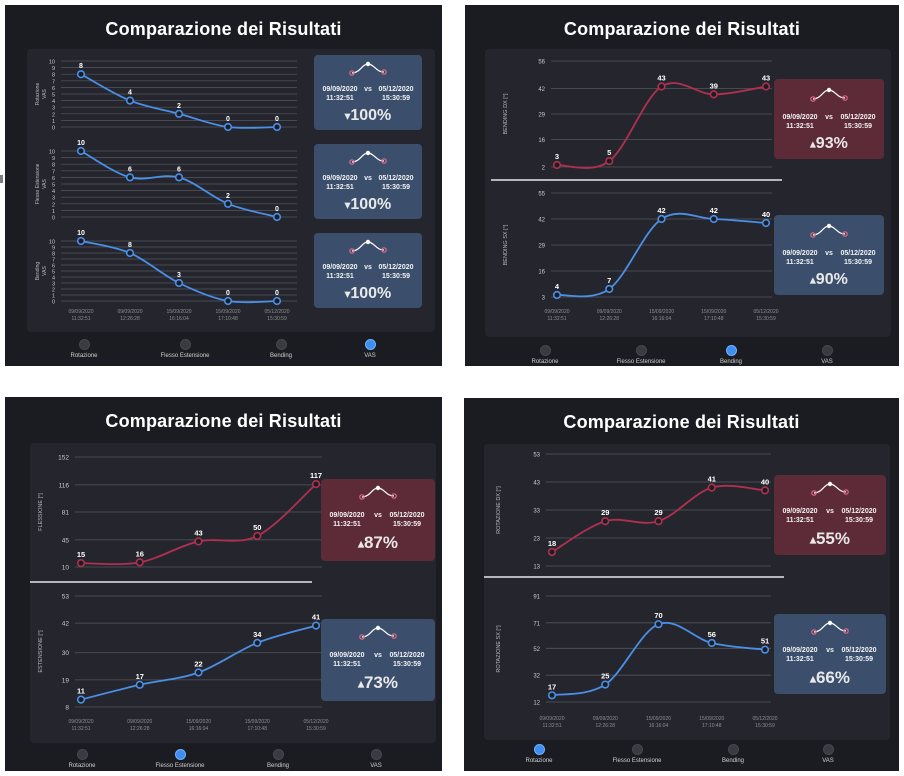 This screenshot has height=776, width=904. Describe the element at coordinates (53, 172) in the screenshot. I see `y-tick-label: 7` at that location.